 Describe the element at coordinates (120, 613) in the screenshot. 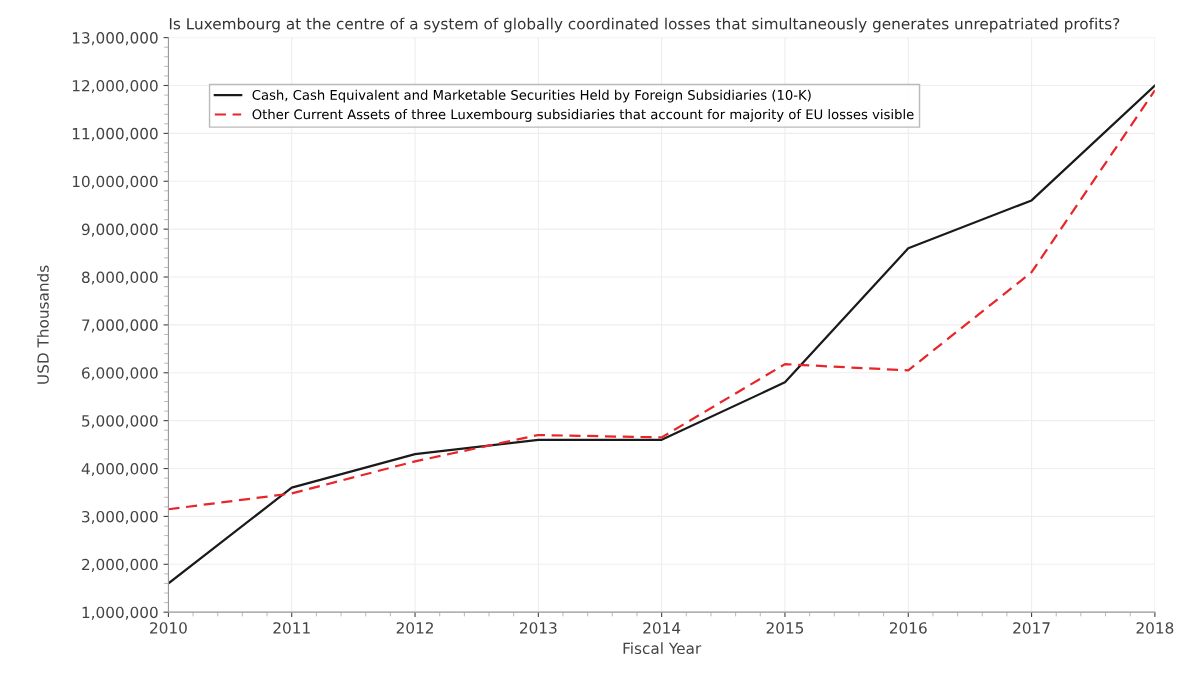

I see `y-tick-label: 1,000,000` at that location.